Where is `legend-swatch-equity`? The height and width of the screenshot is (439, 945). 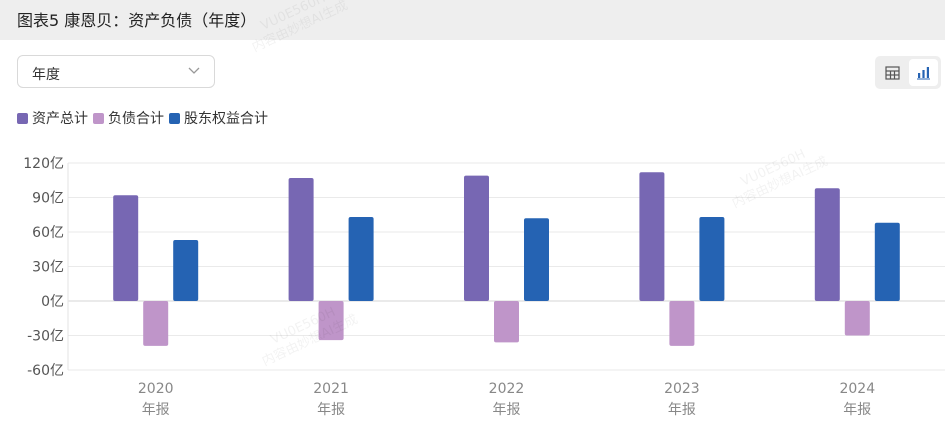 legend-swatch-equity is located at coordinates (174, 118).